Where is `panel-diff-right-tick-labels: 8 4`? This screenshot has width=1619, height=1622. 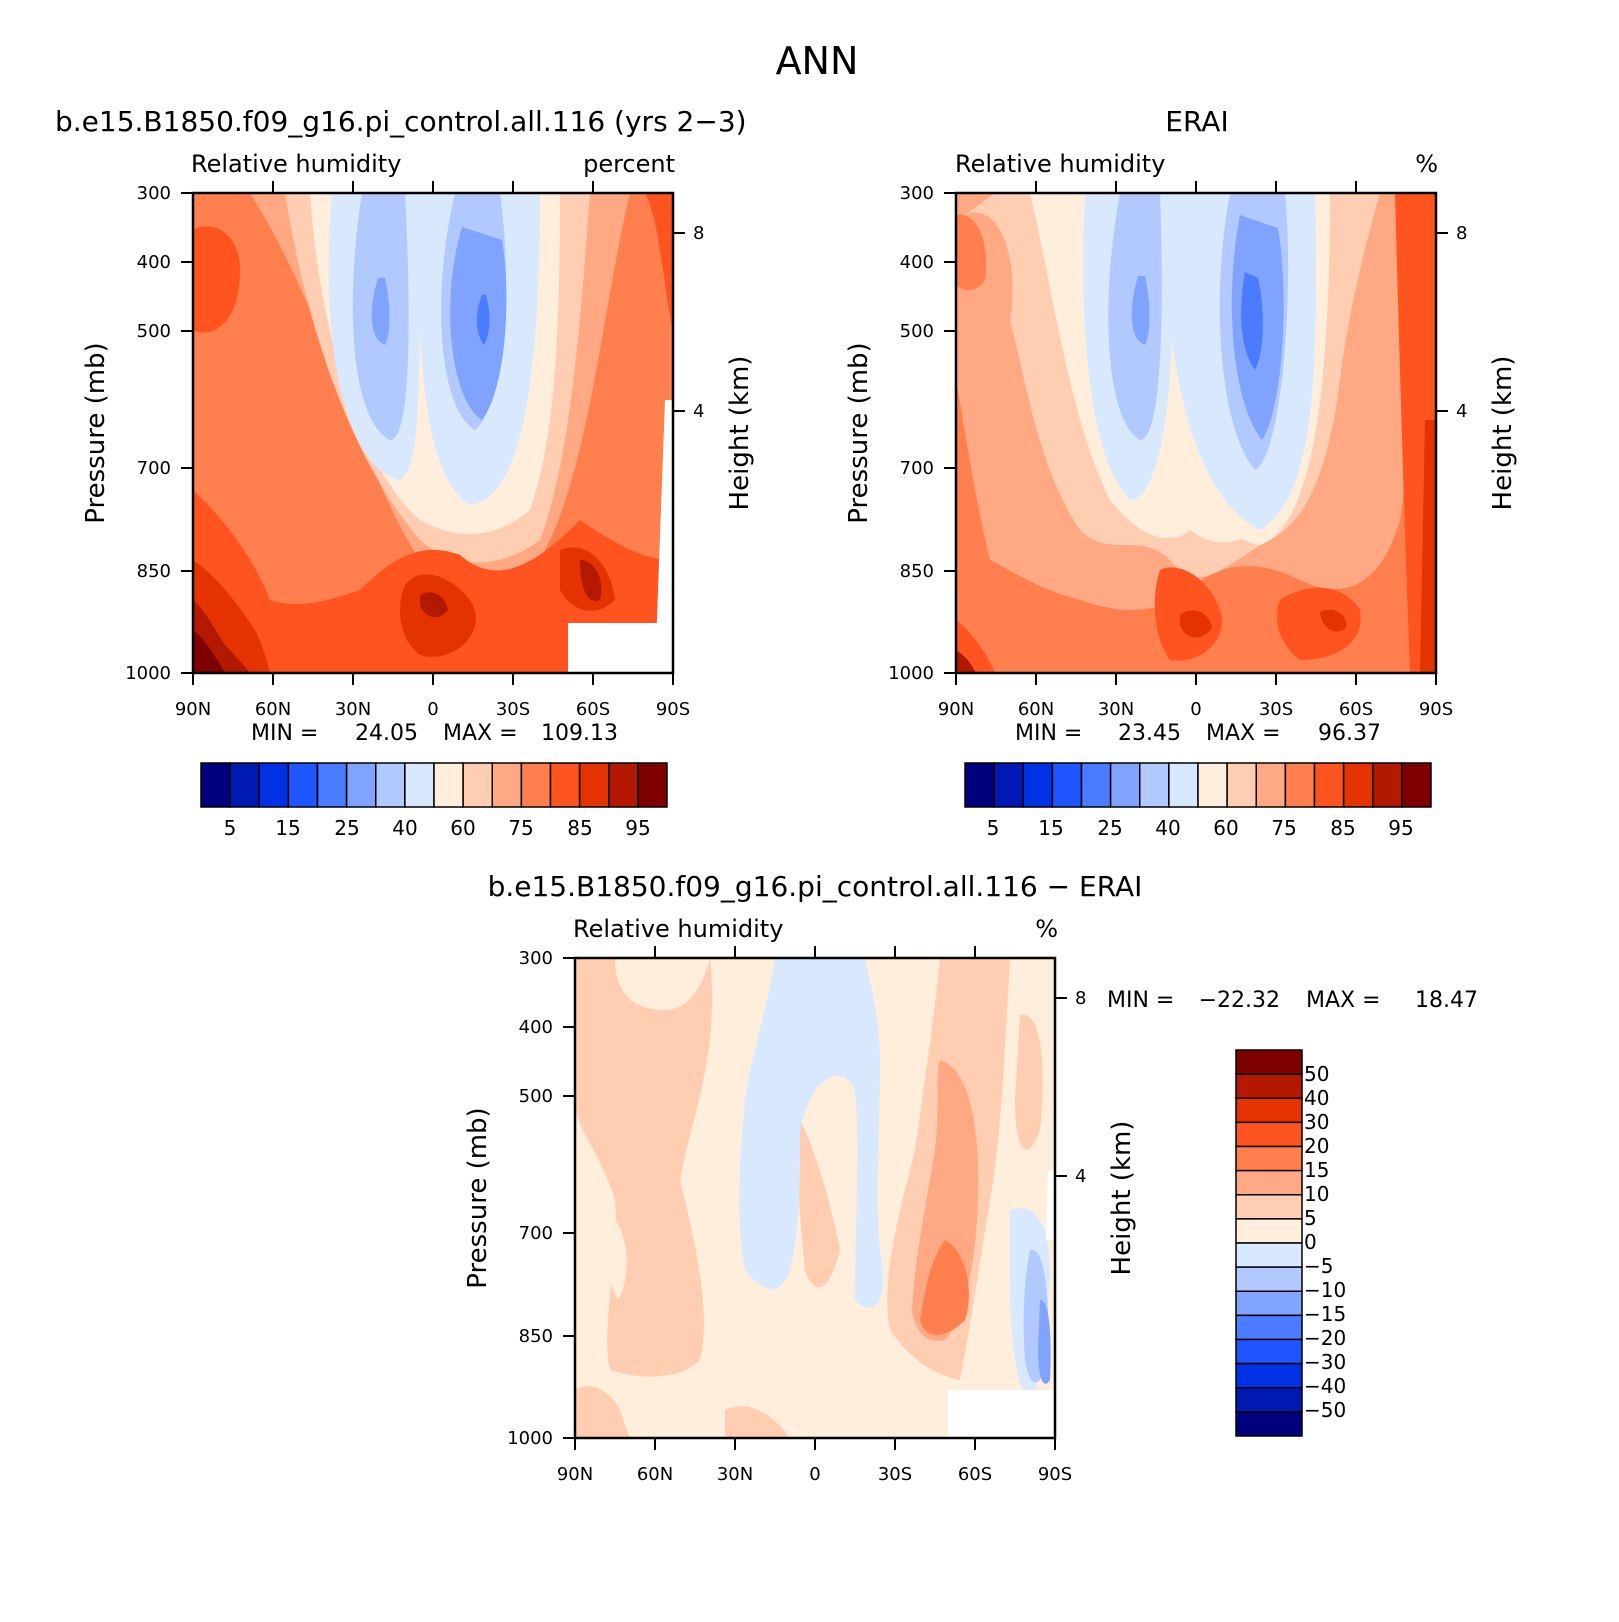
panel-diff-right-tick-labels: 8 4 is located at coordinates (1080, 1087).